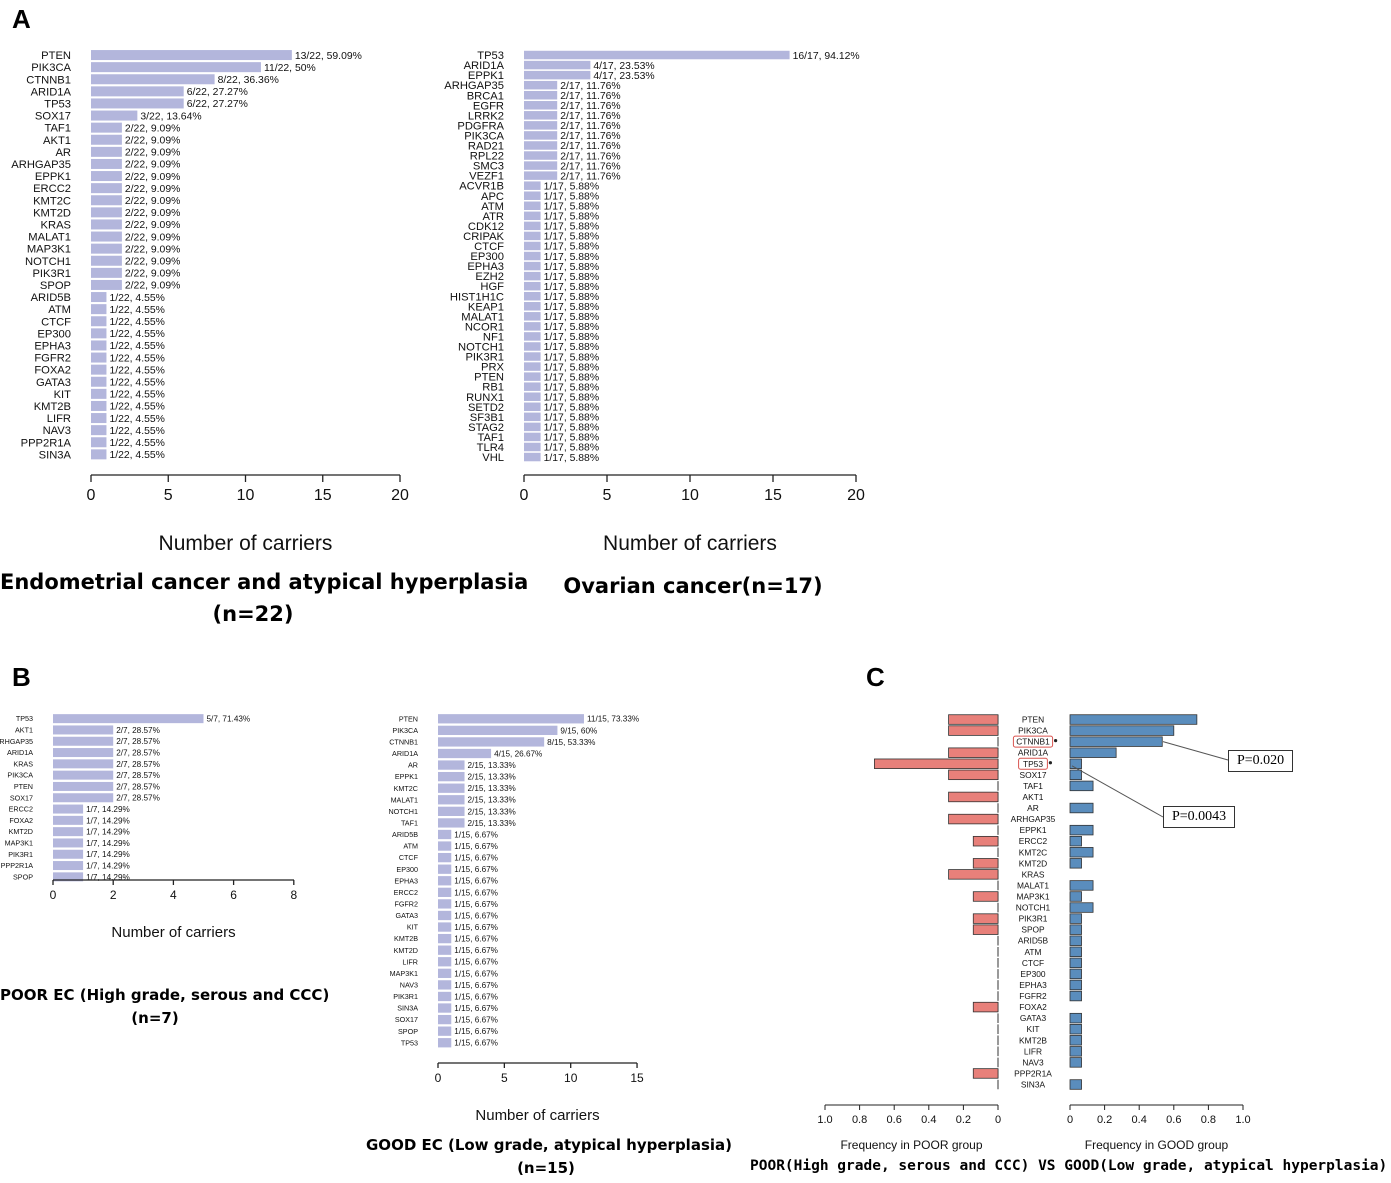 The width and height of the screenshot is (1391, 1183). Describe the element at coordinates (1033, 885) in the screenshot. I see `c-category-label: MALAT1` at that location.